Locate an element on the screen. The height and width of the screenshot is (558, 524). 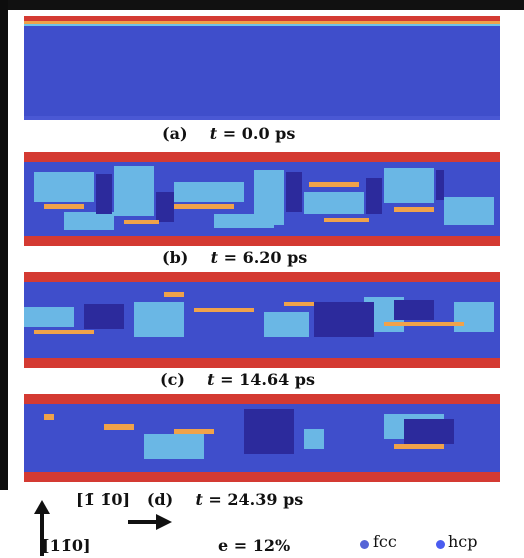
caption-a: (a) t = 0.0 ps is located at coordinates (228, 133).